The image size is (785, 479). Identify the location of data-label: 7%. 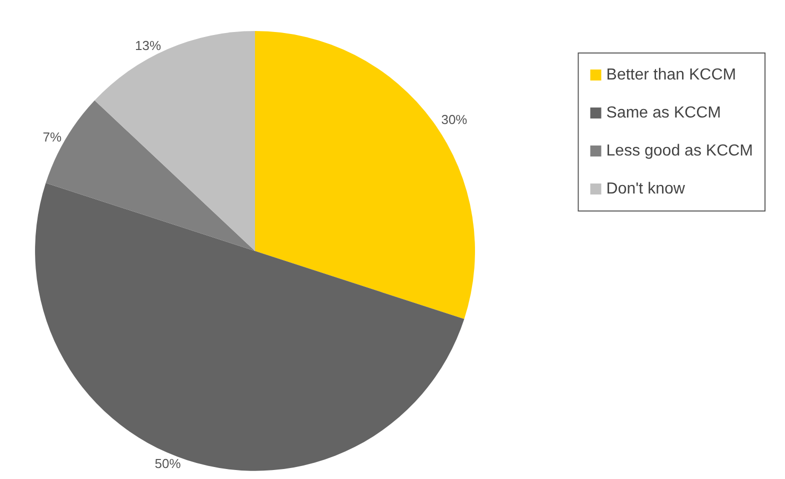
(52, 136).